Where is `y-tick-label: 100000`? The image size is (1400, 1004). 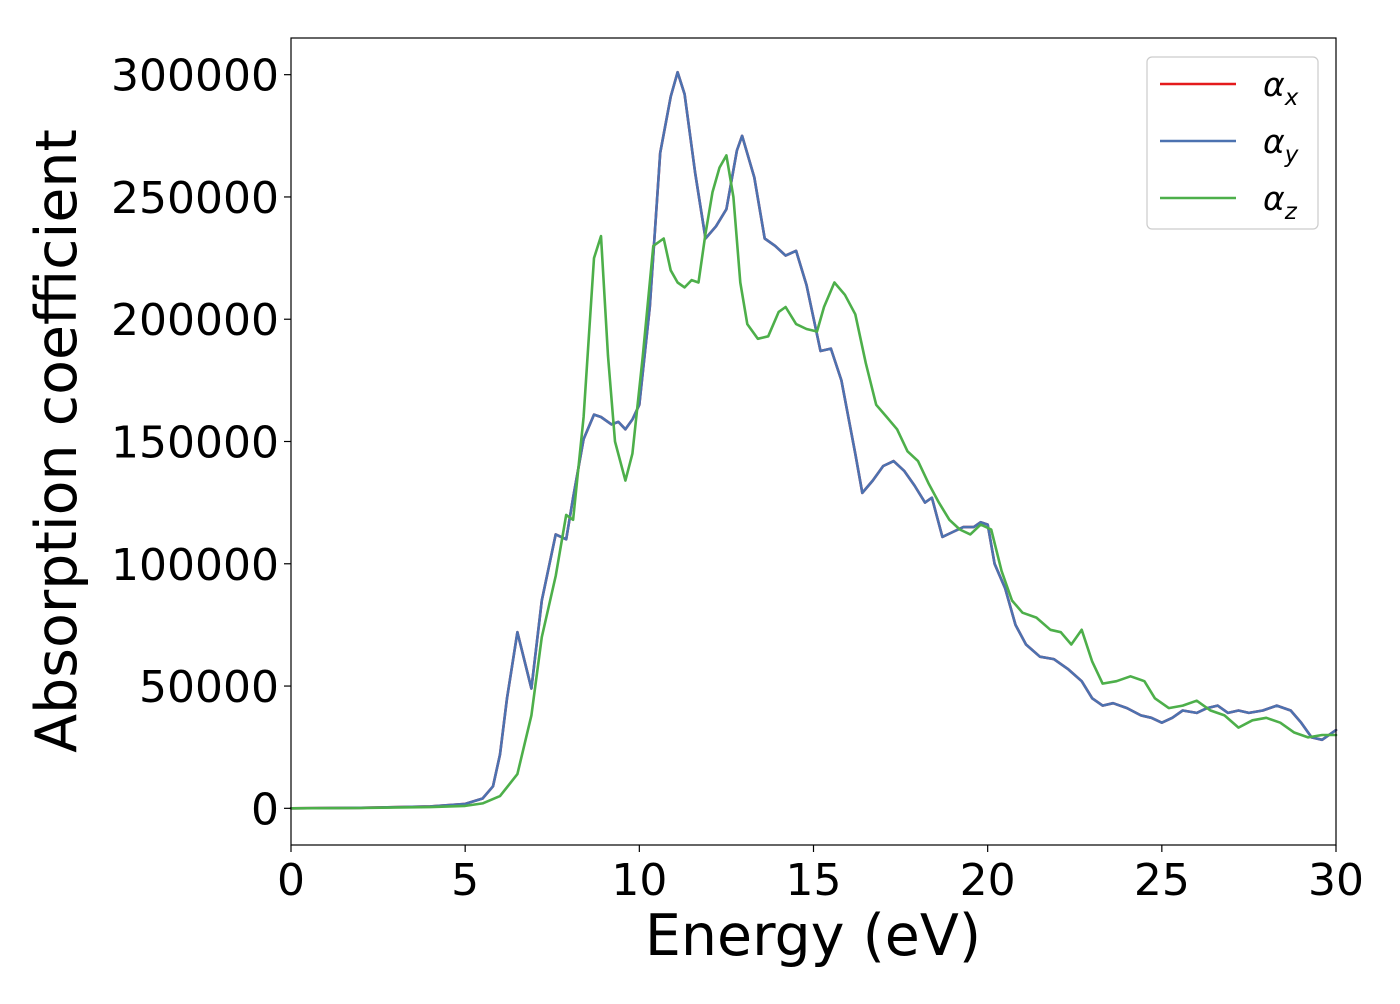 y-tick-label: 100000 is located at coordinates (195, 565).